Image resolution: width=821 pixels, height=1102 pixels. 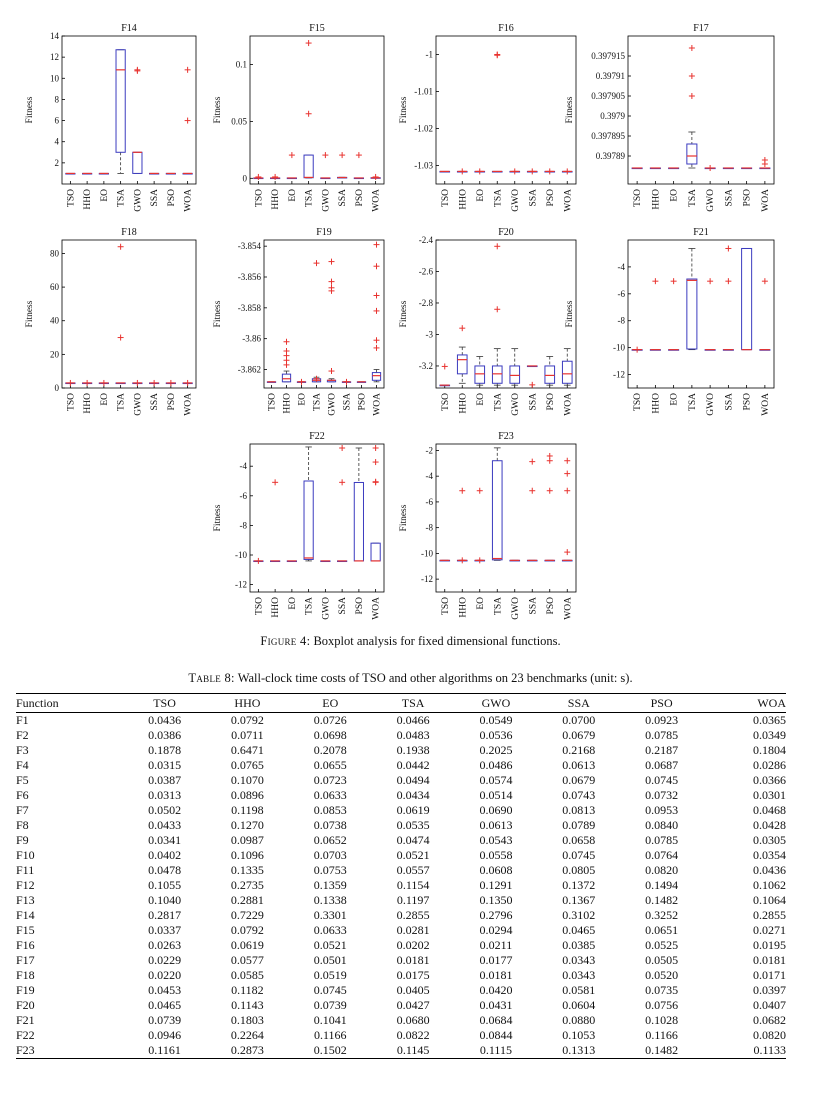 I want to click on y-tick-label: -10, so click(x=427, y=553).